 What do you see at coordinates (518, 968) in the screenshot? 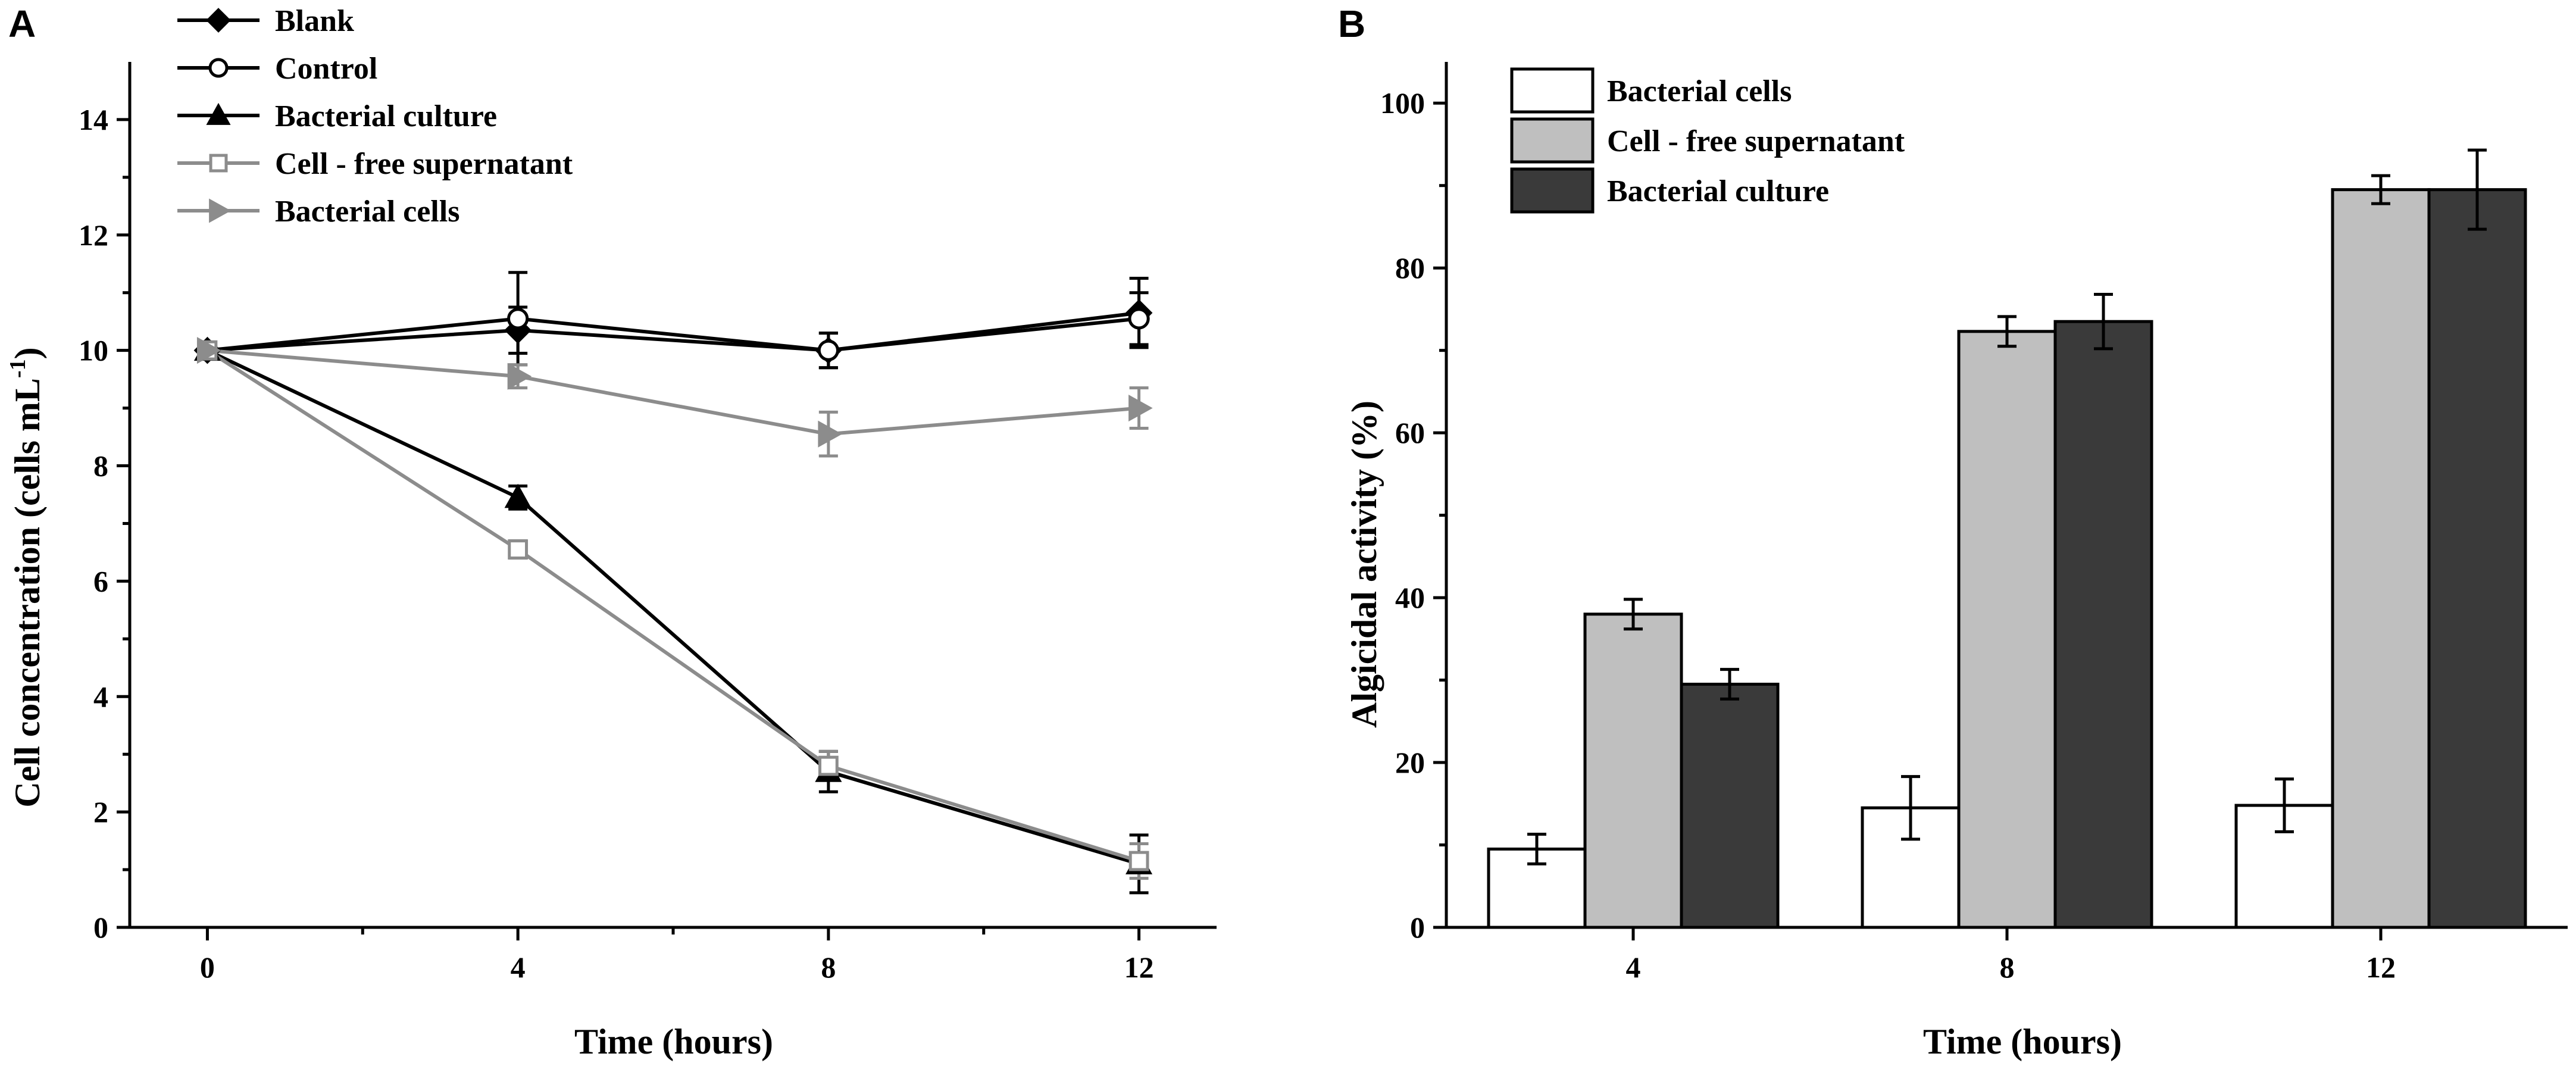
I see `a-x-tick-label: 4` at bounding box center [518, 968].